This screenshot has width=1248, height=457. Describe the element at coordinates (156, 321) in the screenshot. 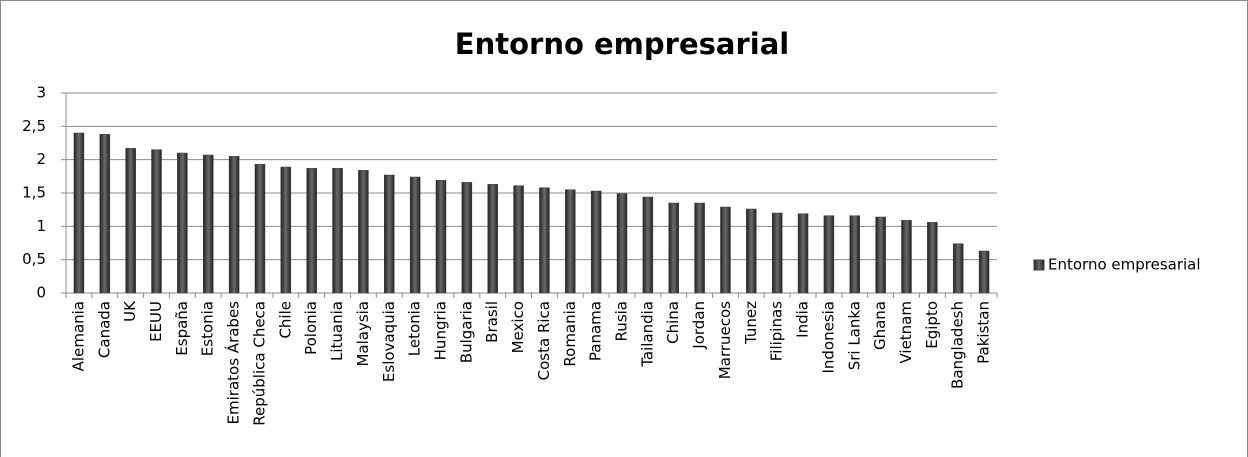

I see `x-tick-label: EEUU` at that location.